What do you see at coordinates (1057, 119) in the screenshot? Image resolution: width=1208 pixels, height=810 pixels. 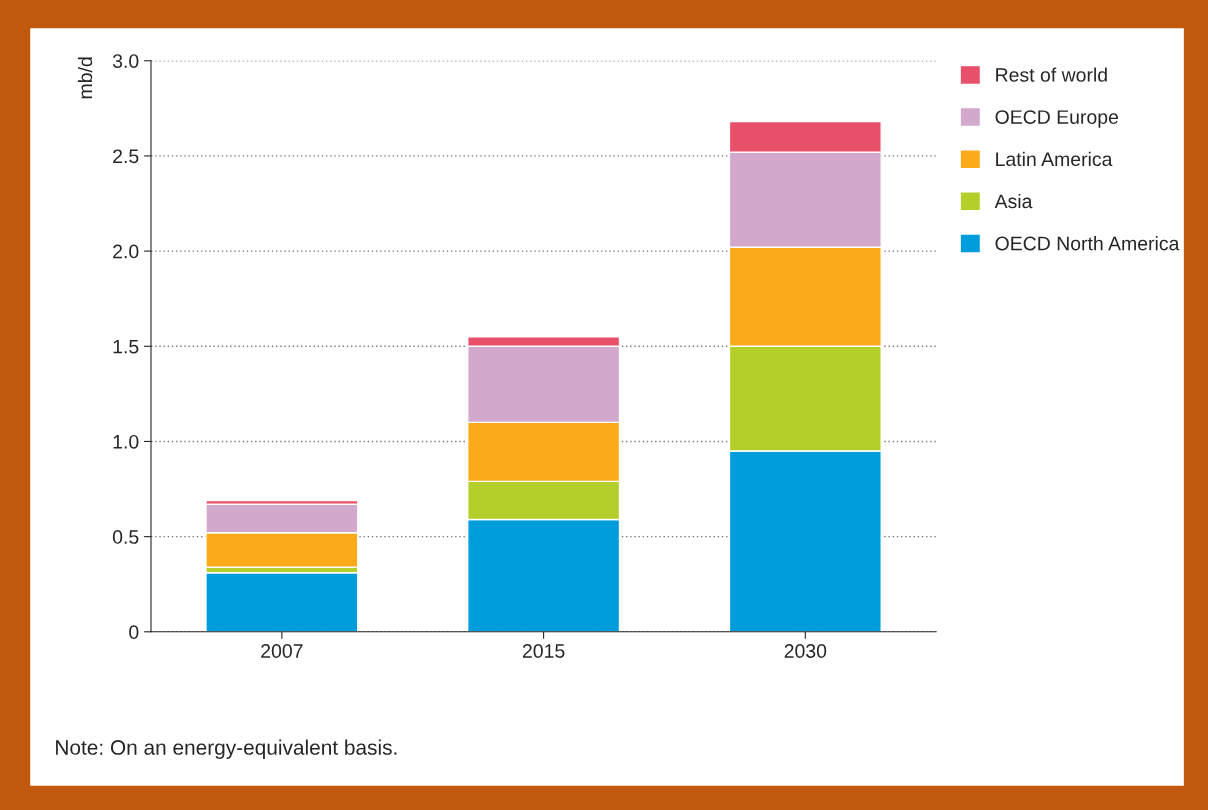 I see `legend-label: OECD Europe` at bounding box center [1057, 119].